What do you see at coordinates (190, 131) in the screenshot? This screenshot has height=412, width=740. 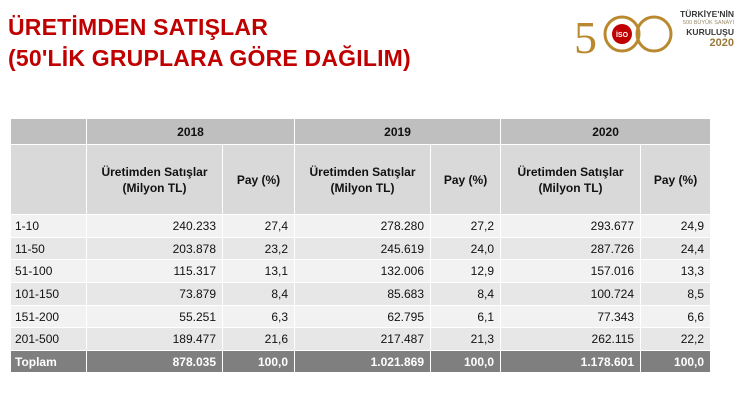 I see `year-header-2018: 2018` at bounding box center [190, 131].